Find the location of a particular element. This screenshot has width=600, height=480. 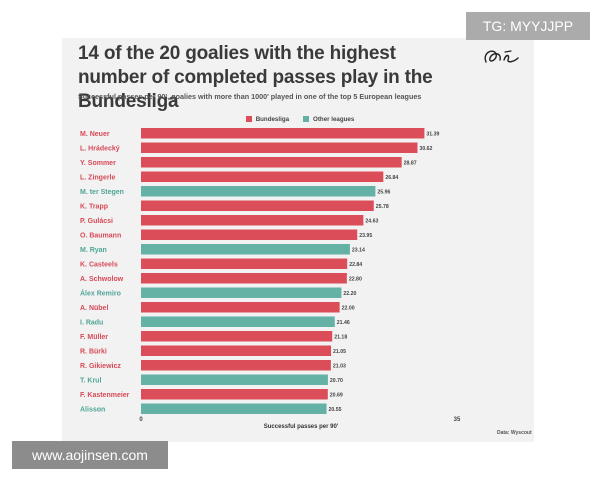

value-label: 22.80 is located at coordinates (355, 280).